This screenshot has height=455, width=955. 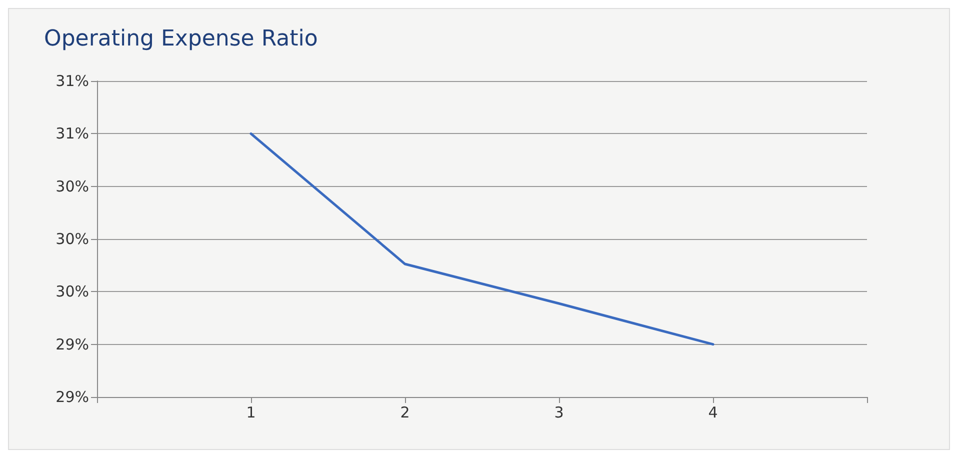 What do you see at coordinates (713, 413) in the screenshot?
I see `x-tick-label: 4` at bounding box center [713, 413].